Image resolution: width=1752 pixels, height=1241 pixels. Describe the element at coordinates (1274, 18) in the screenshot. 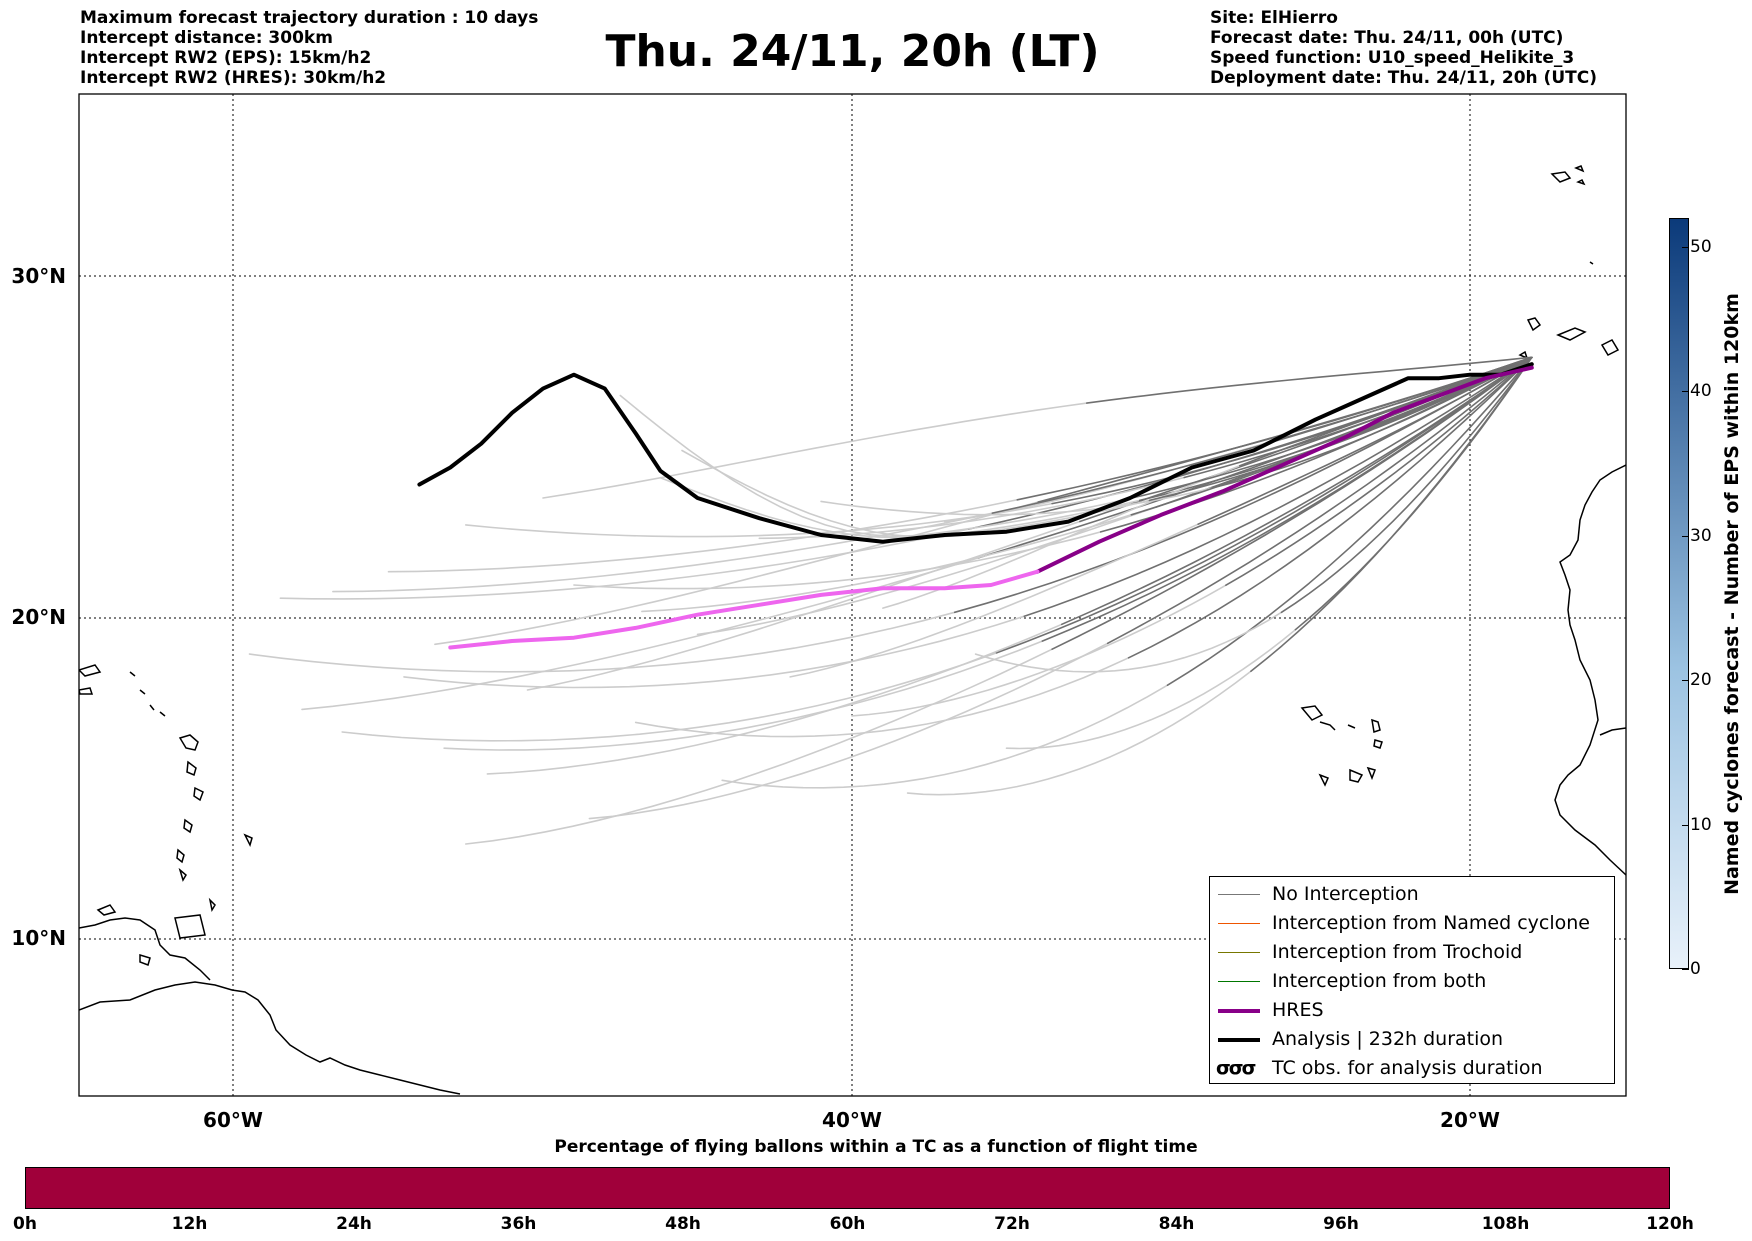

I see `header-line-site: Site: ElHierro` at that location.